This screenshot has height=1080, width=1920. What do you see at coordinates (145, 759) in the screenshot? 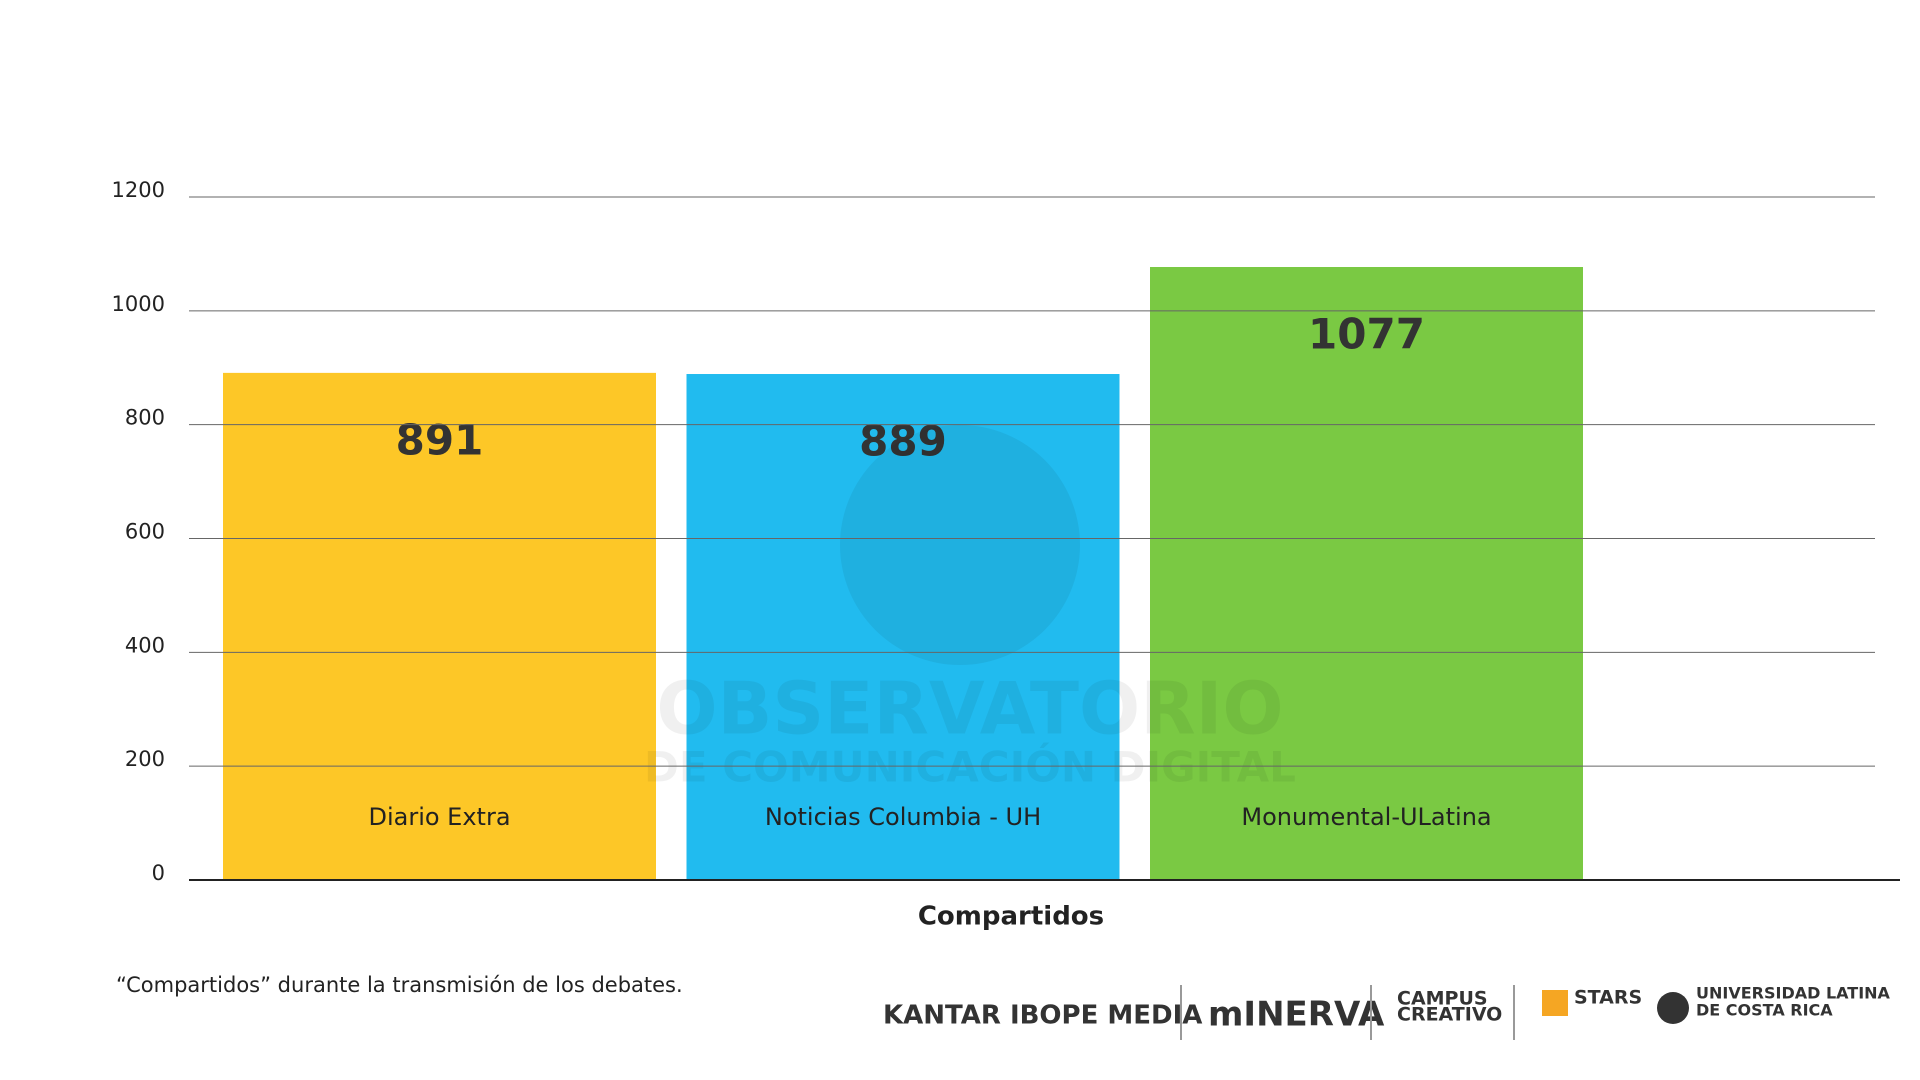
I see `y-tick-label: 200` at bounding box center [145, 759].